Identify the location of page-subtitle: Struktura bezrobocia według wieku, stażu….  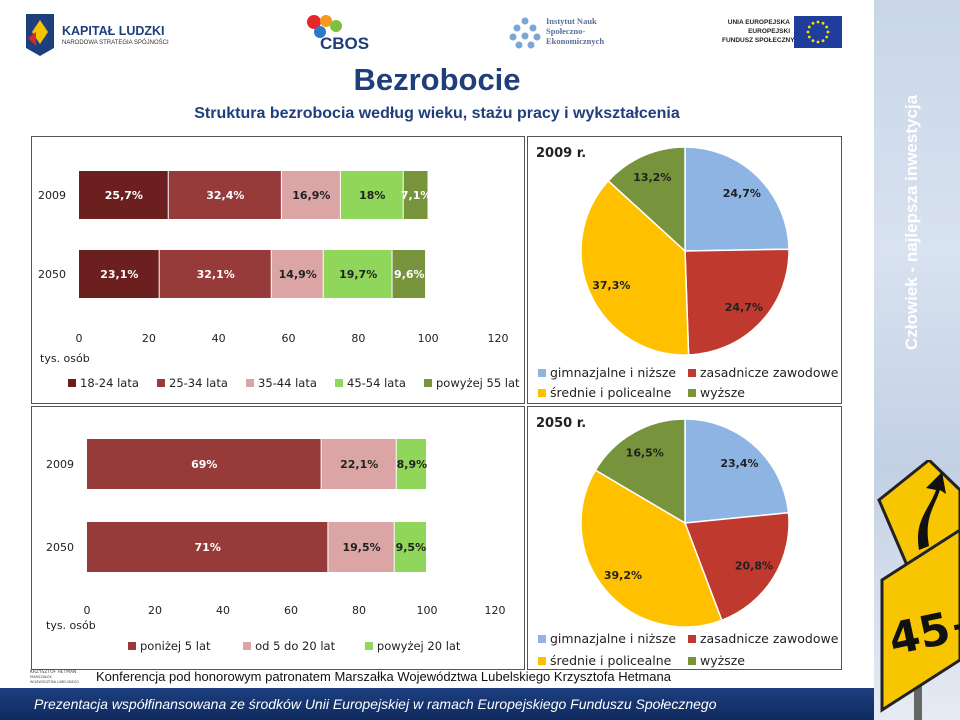
(437, 113).